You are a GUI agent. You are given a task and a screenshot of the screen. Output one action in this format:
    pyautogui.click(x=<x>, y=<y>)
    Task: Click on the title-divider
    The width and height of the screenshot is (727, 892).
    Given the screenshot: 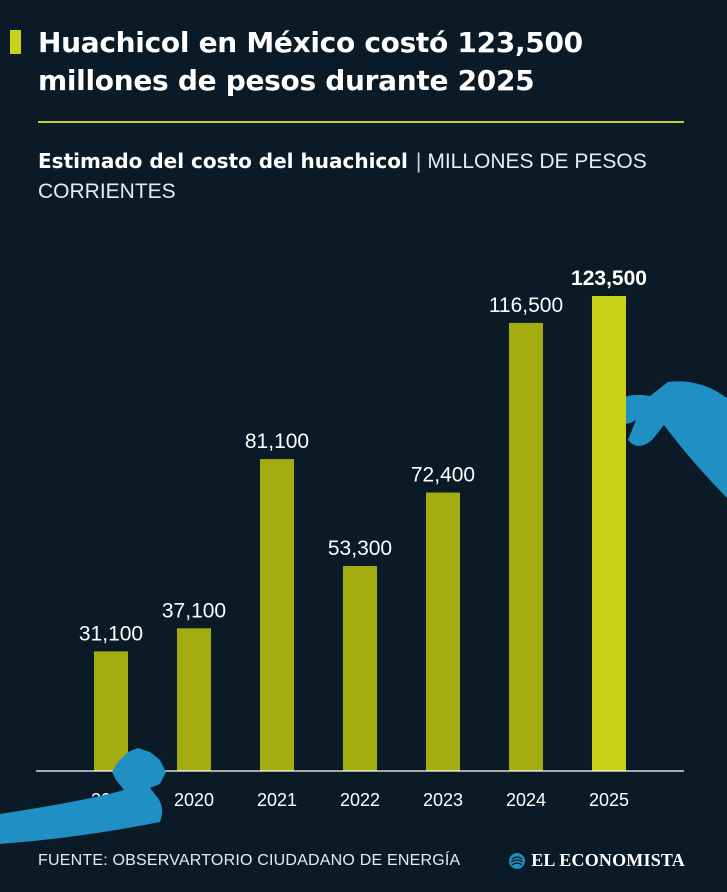 What is the action you would take?
    pyautogui.click(x=361, y=122)
    